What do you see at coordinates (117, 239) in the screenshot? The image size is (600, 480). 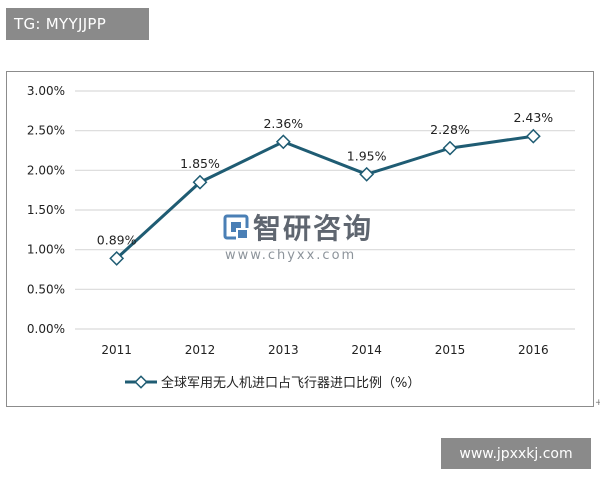 I see `data-label: 0.89%` at bounding box center [117, 239].